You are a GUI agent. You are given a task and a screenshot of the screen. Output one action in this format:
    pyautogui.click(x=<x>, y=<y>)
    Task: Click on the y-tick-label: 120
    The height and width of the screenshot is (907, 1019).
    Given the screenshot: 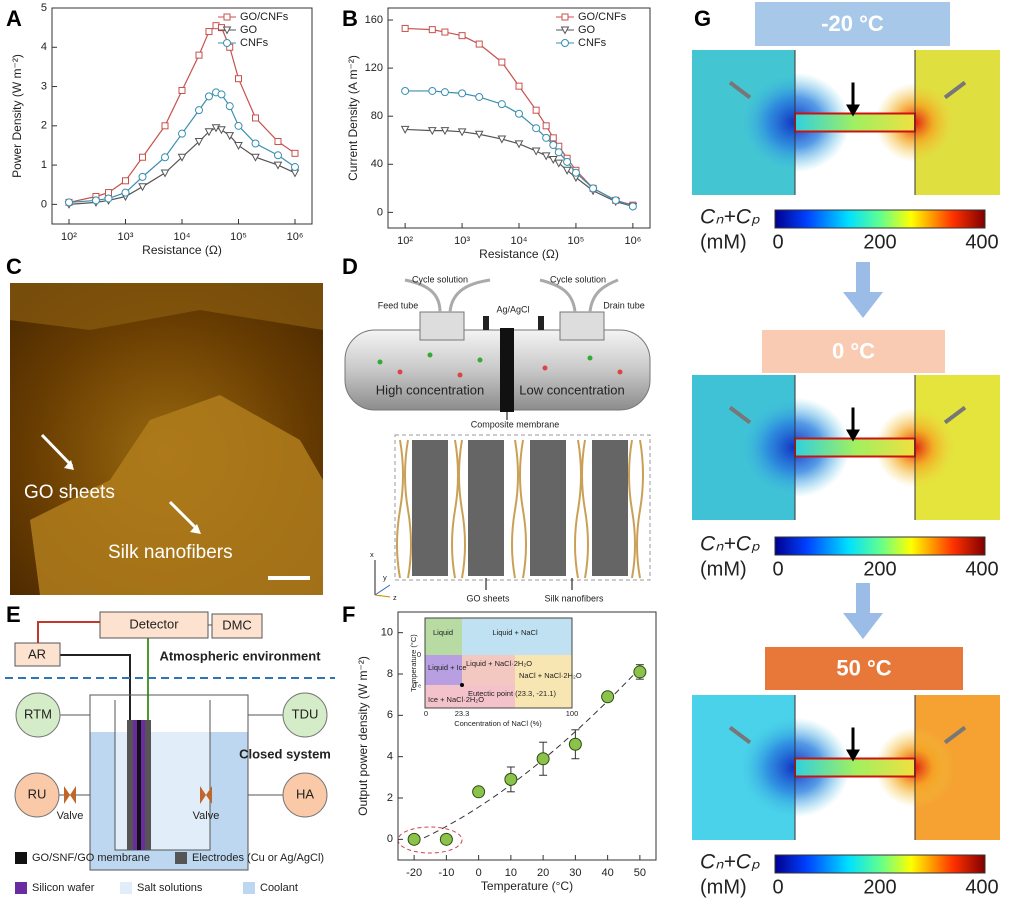 What is the action you would take?
    pyautogui.click(x=374, y=68)
    